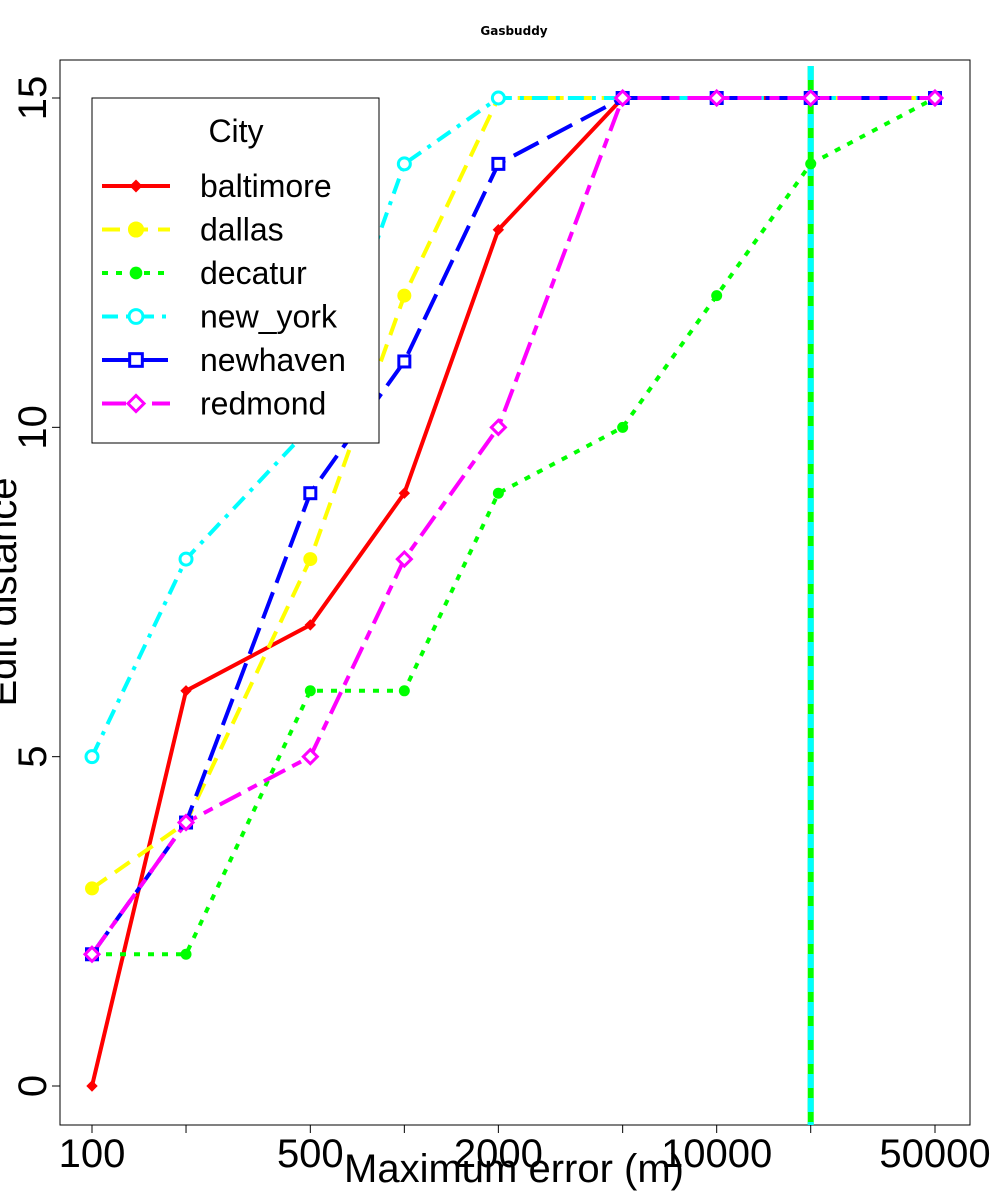  Describe the element at coordinates (136, 316) in the screenshot. I see `legend-marker-new_york` at that location.